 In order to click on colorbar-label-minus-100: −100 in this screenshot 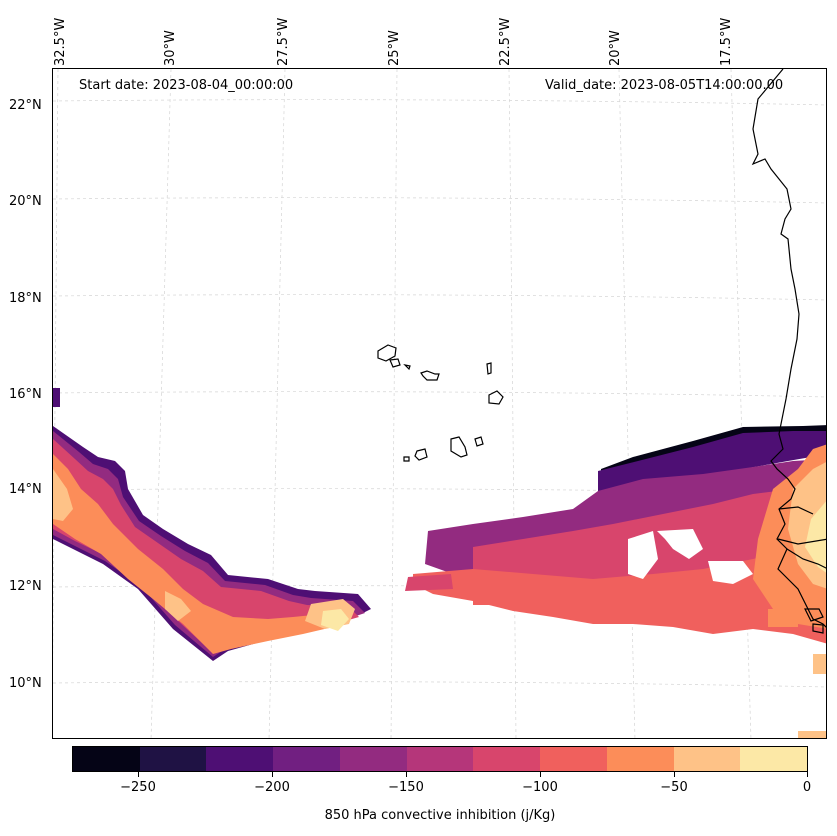, I will do `click(540, 787)`.